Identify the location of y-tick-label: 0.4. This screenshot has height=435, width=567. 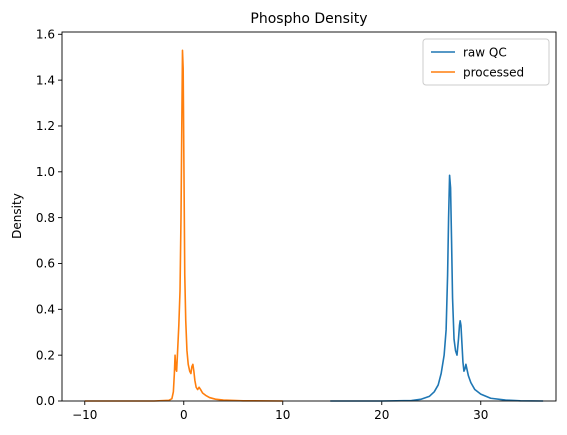
(45, 310).